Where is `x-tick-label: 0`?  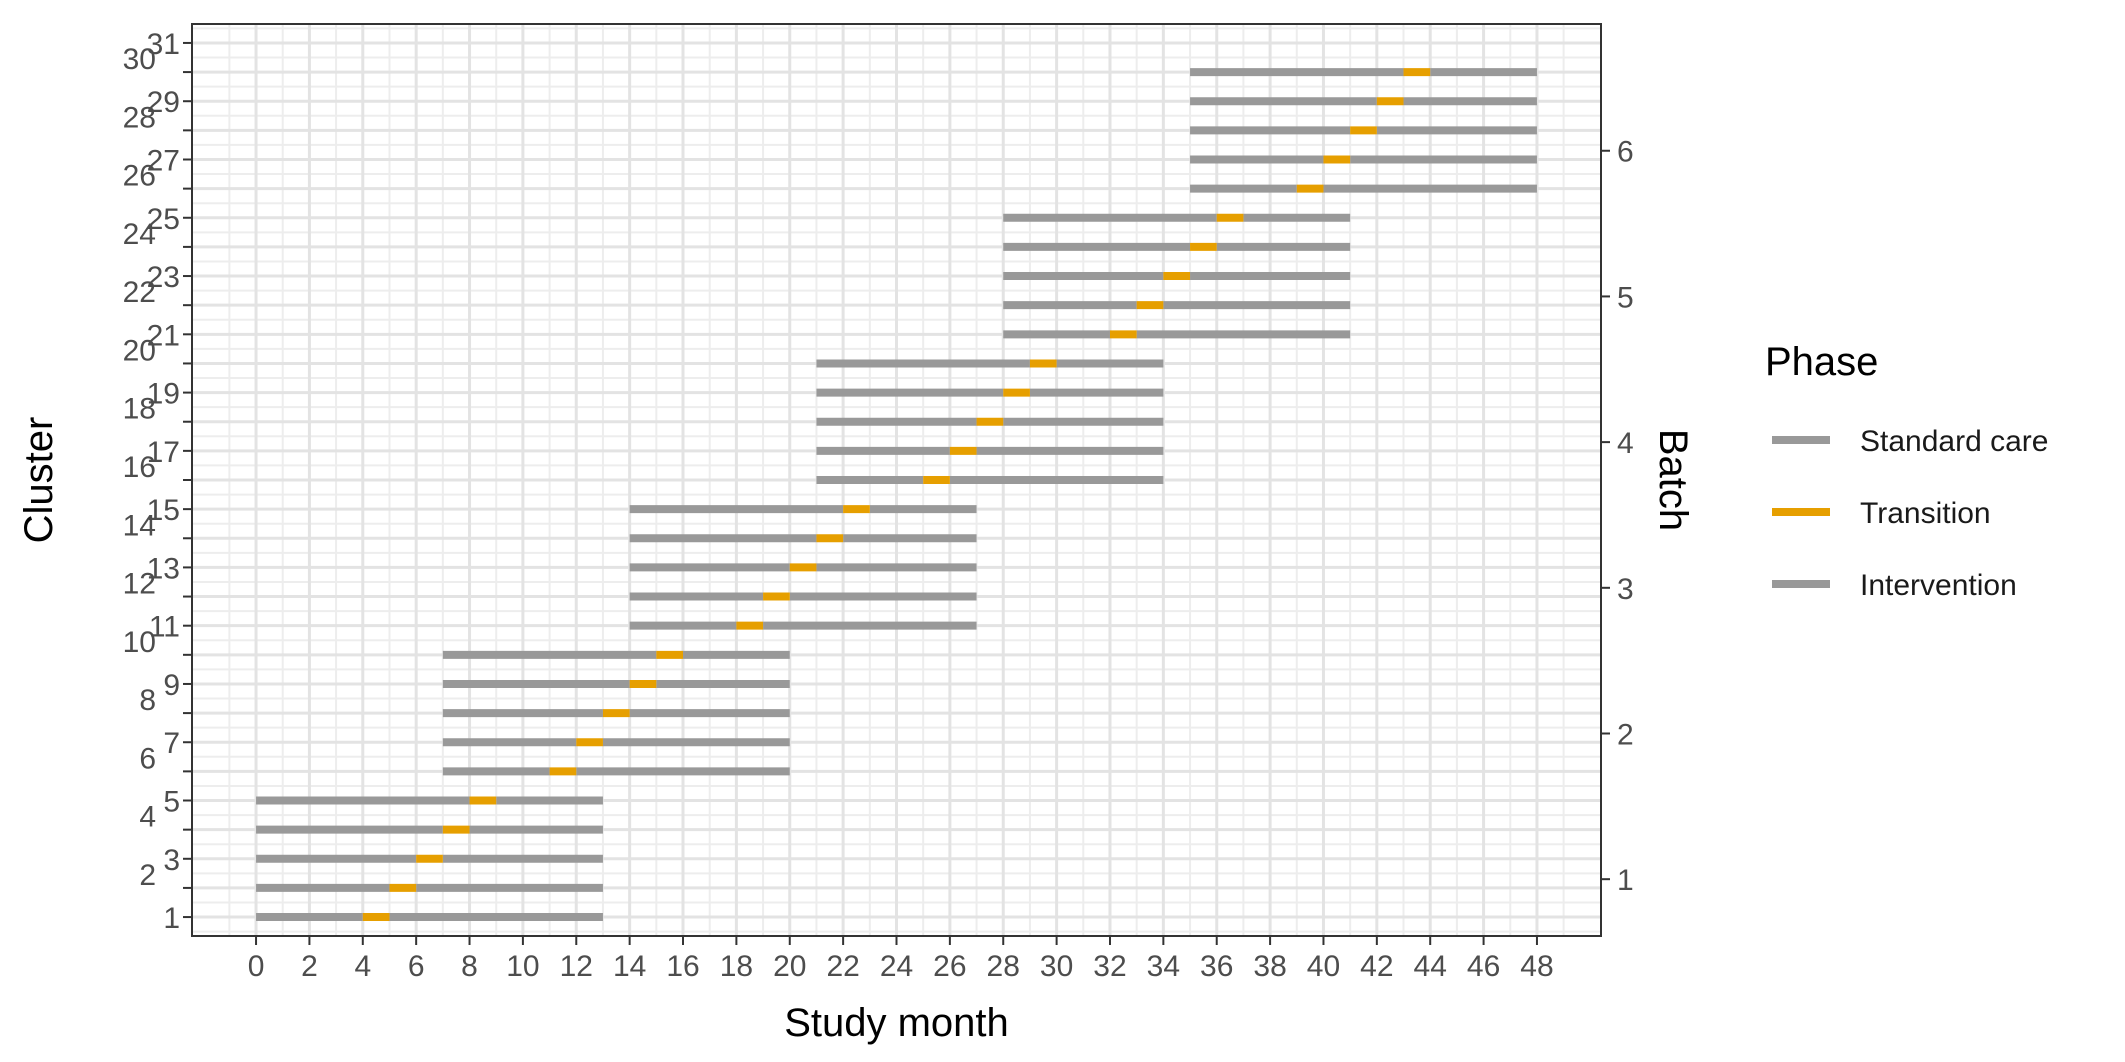 x-tick-label: 0 is located at coordinates (256, 966).